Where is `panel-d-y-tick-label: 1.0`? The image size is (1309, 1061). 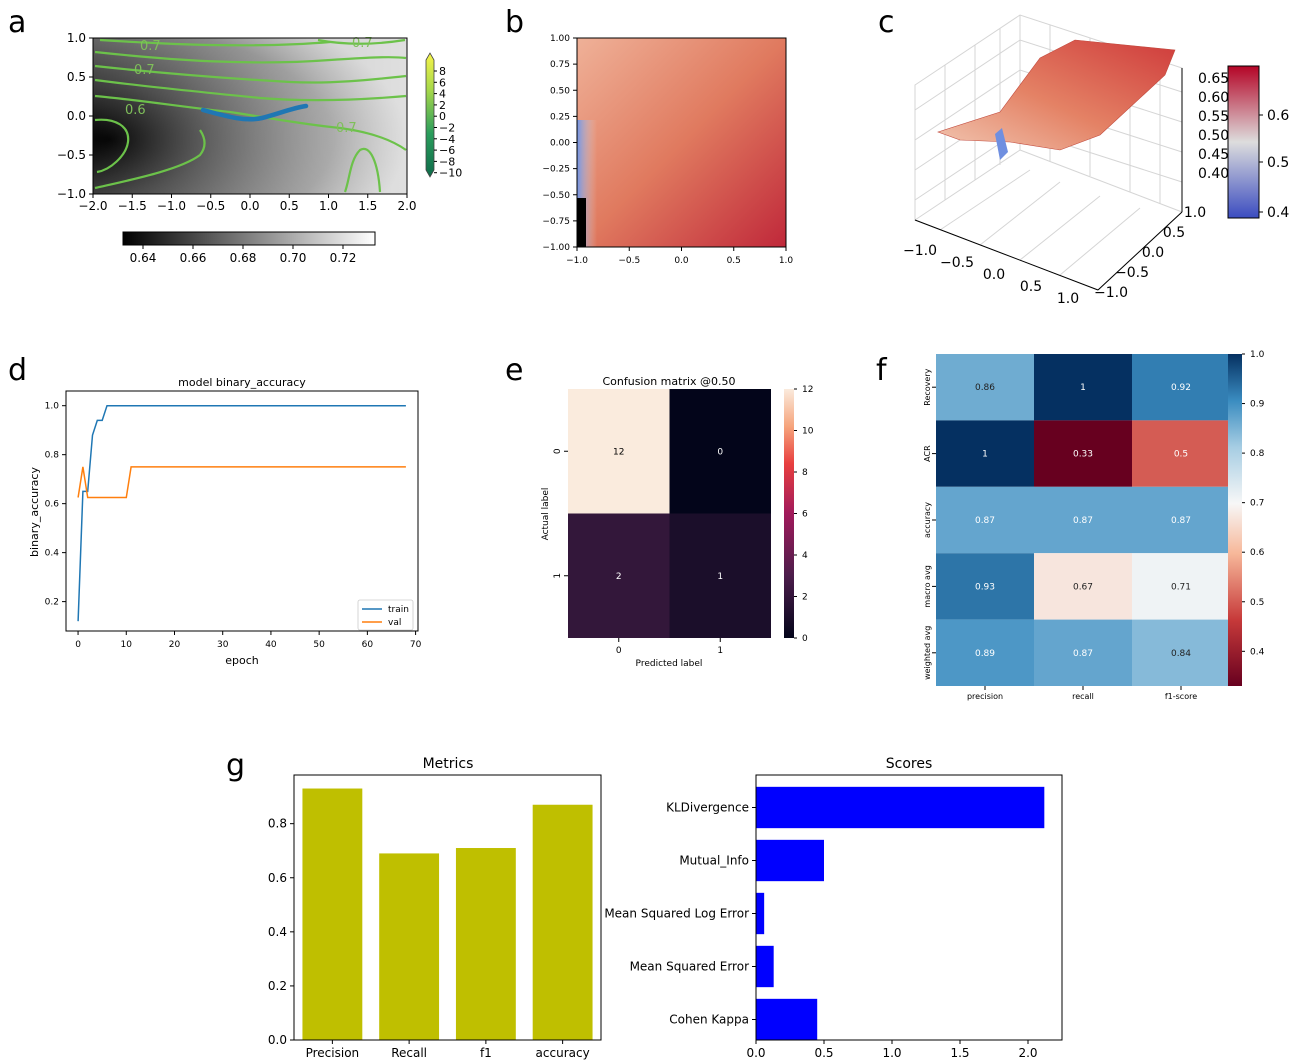
panel-d-y-tick-label: 1.0 is located at coordinates (52, 407).